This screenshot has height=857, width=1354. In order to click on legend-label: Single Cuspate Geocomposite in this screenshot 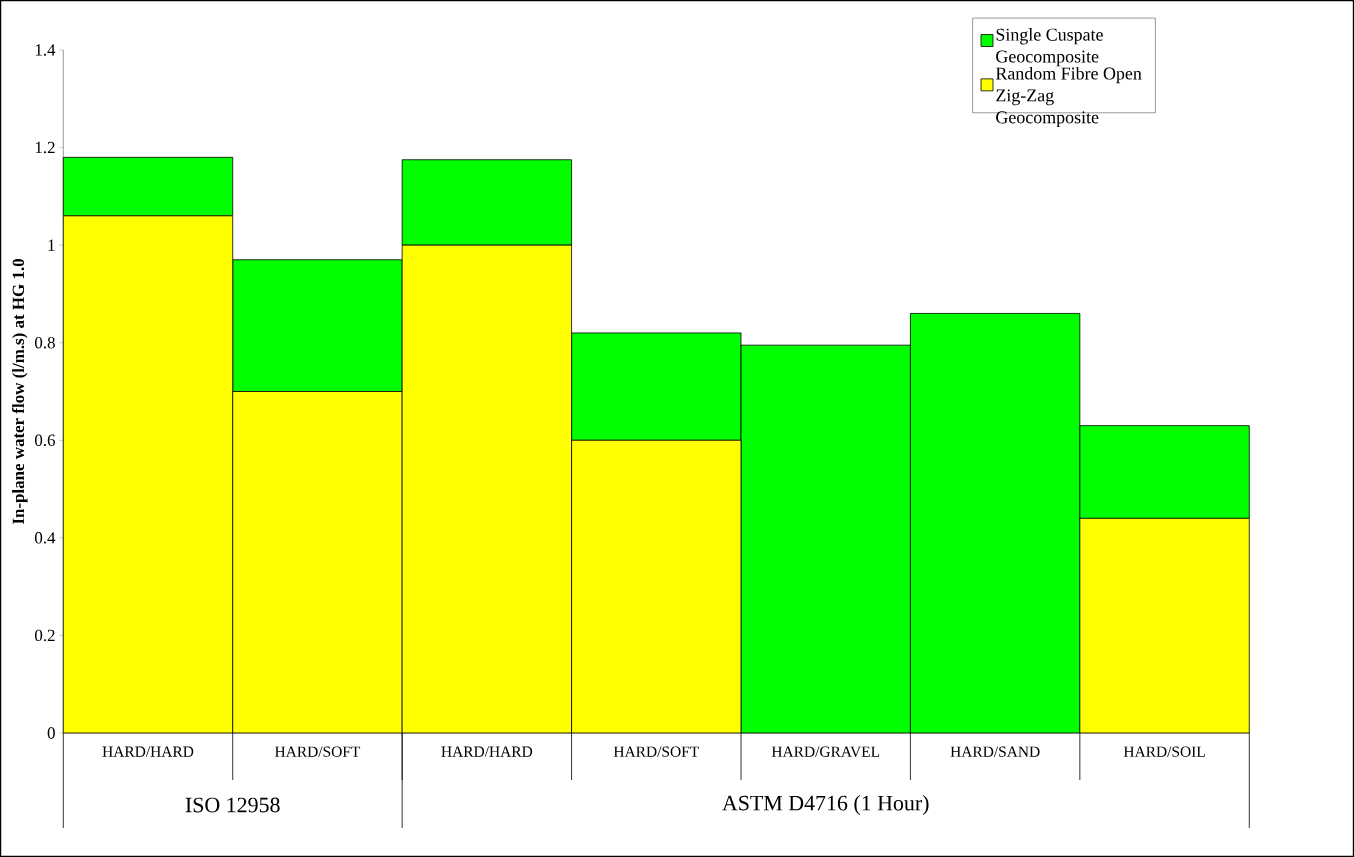, I will do `click(1049, 47)`.